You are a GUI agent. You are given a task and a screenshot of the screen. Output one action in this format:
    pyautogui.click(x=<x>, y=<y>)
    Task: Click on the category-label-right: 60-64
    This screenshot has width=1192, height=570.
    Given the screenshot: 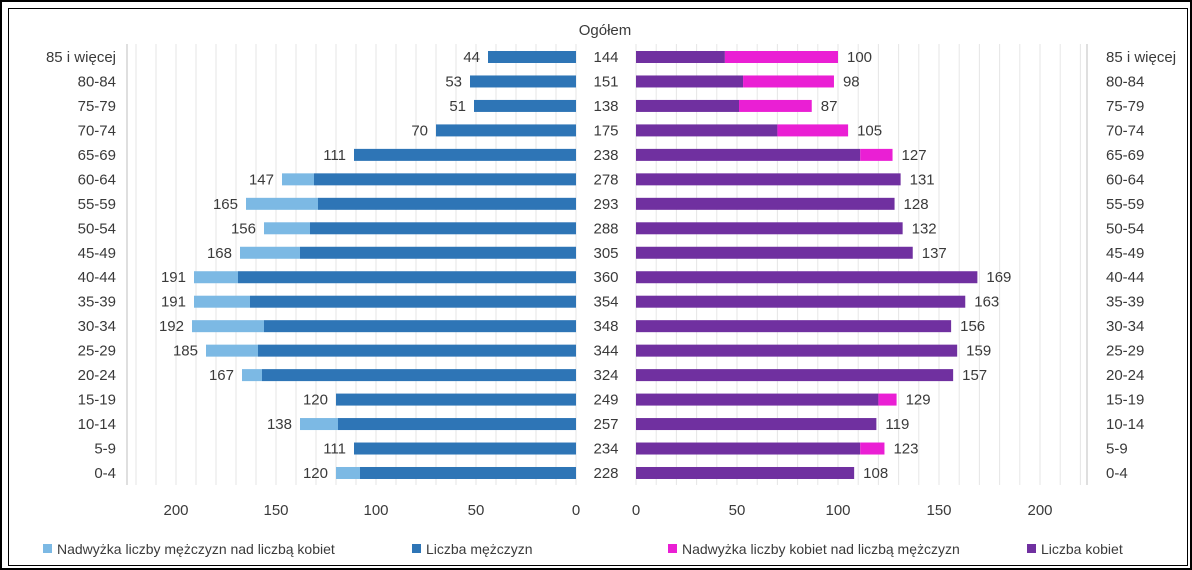 What is the action you would take?
    pyautogui.click(x=1125, y=179)
    